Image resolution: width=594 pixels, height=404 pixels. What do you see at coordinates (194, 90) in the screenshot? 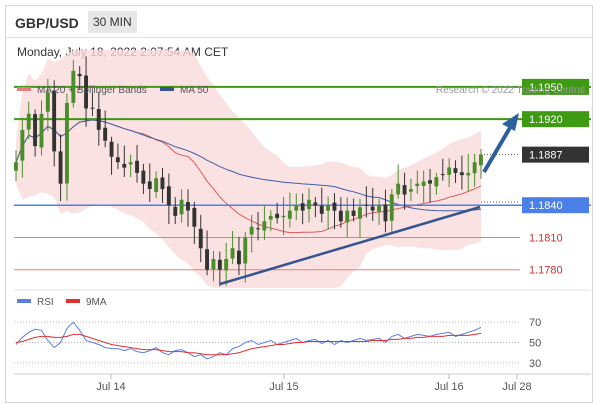
I see `ma50-legend-label: MA 50` at bounding box center [194, 90].